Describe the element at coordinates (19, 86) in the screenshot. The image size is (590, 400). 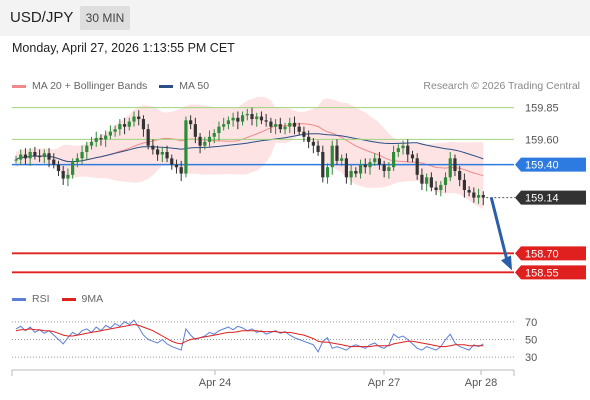
I see `ma20-swatch` at that location.